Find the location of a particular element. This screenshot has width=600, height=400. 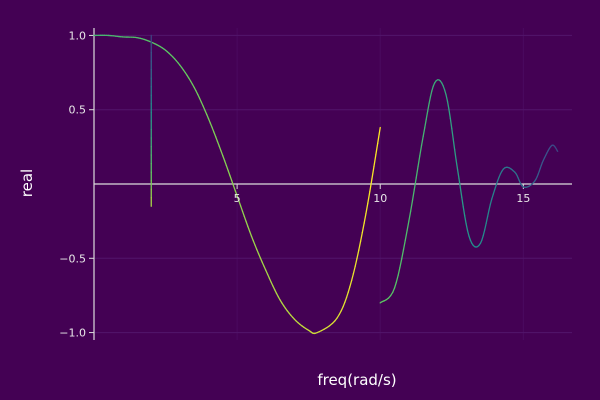

x-tick-label: 5 is located at coordinates (237, 198).